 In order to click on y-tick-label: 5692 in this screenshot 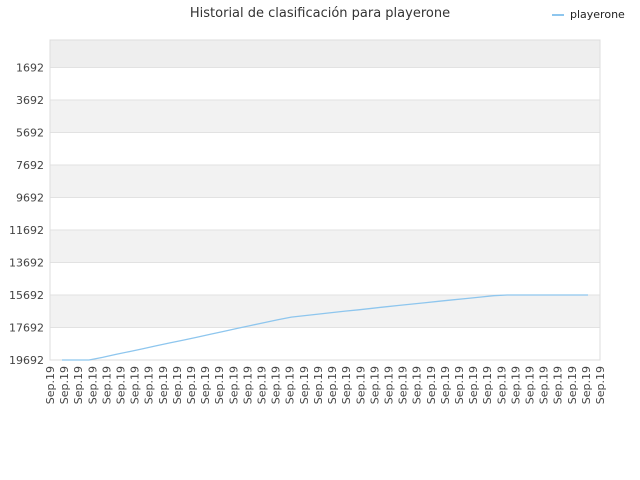, I will do `click(30, 132)`.